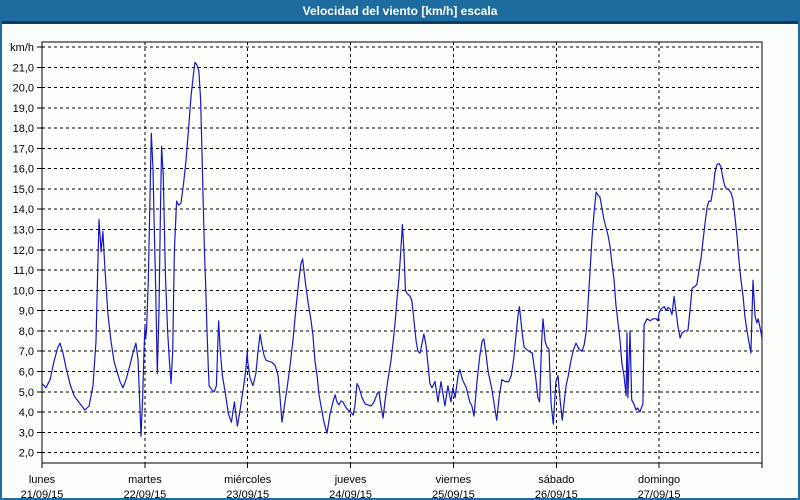 This screenshot has width=800, height=500. What do you see at coordinates (23, 231) in the screenshot?
I see `y-tick-label: 13,0` at bounding box center [23, 231].